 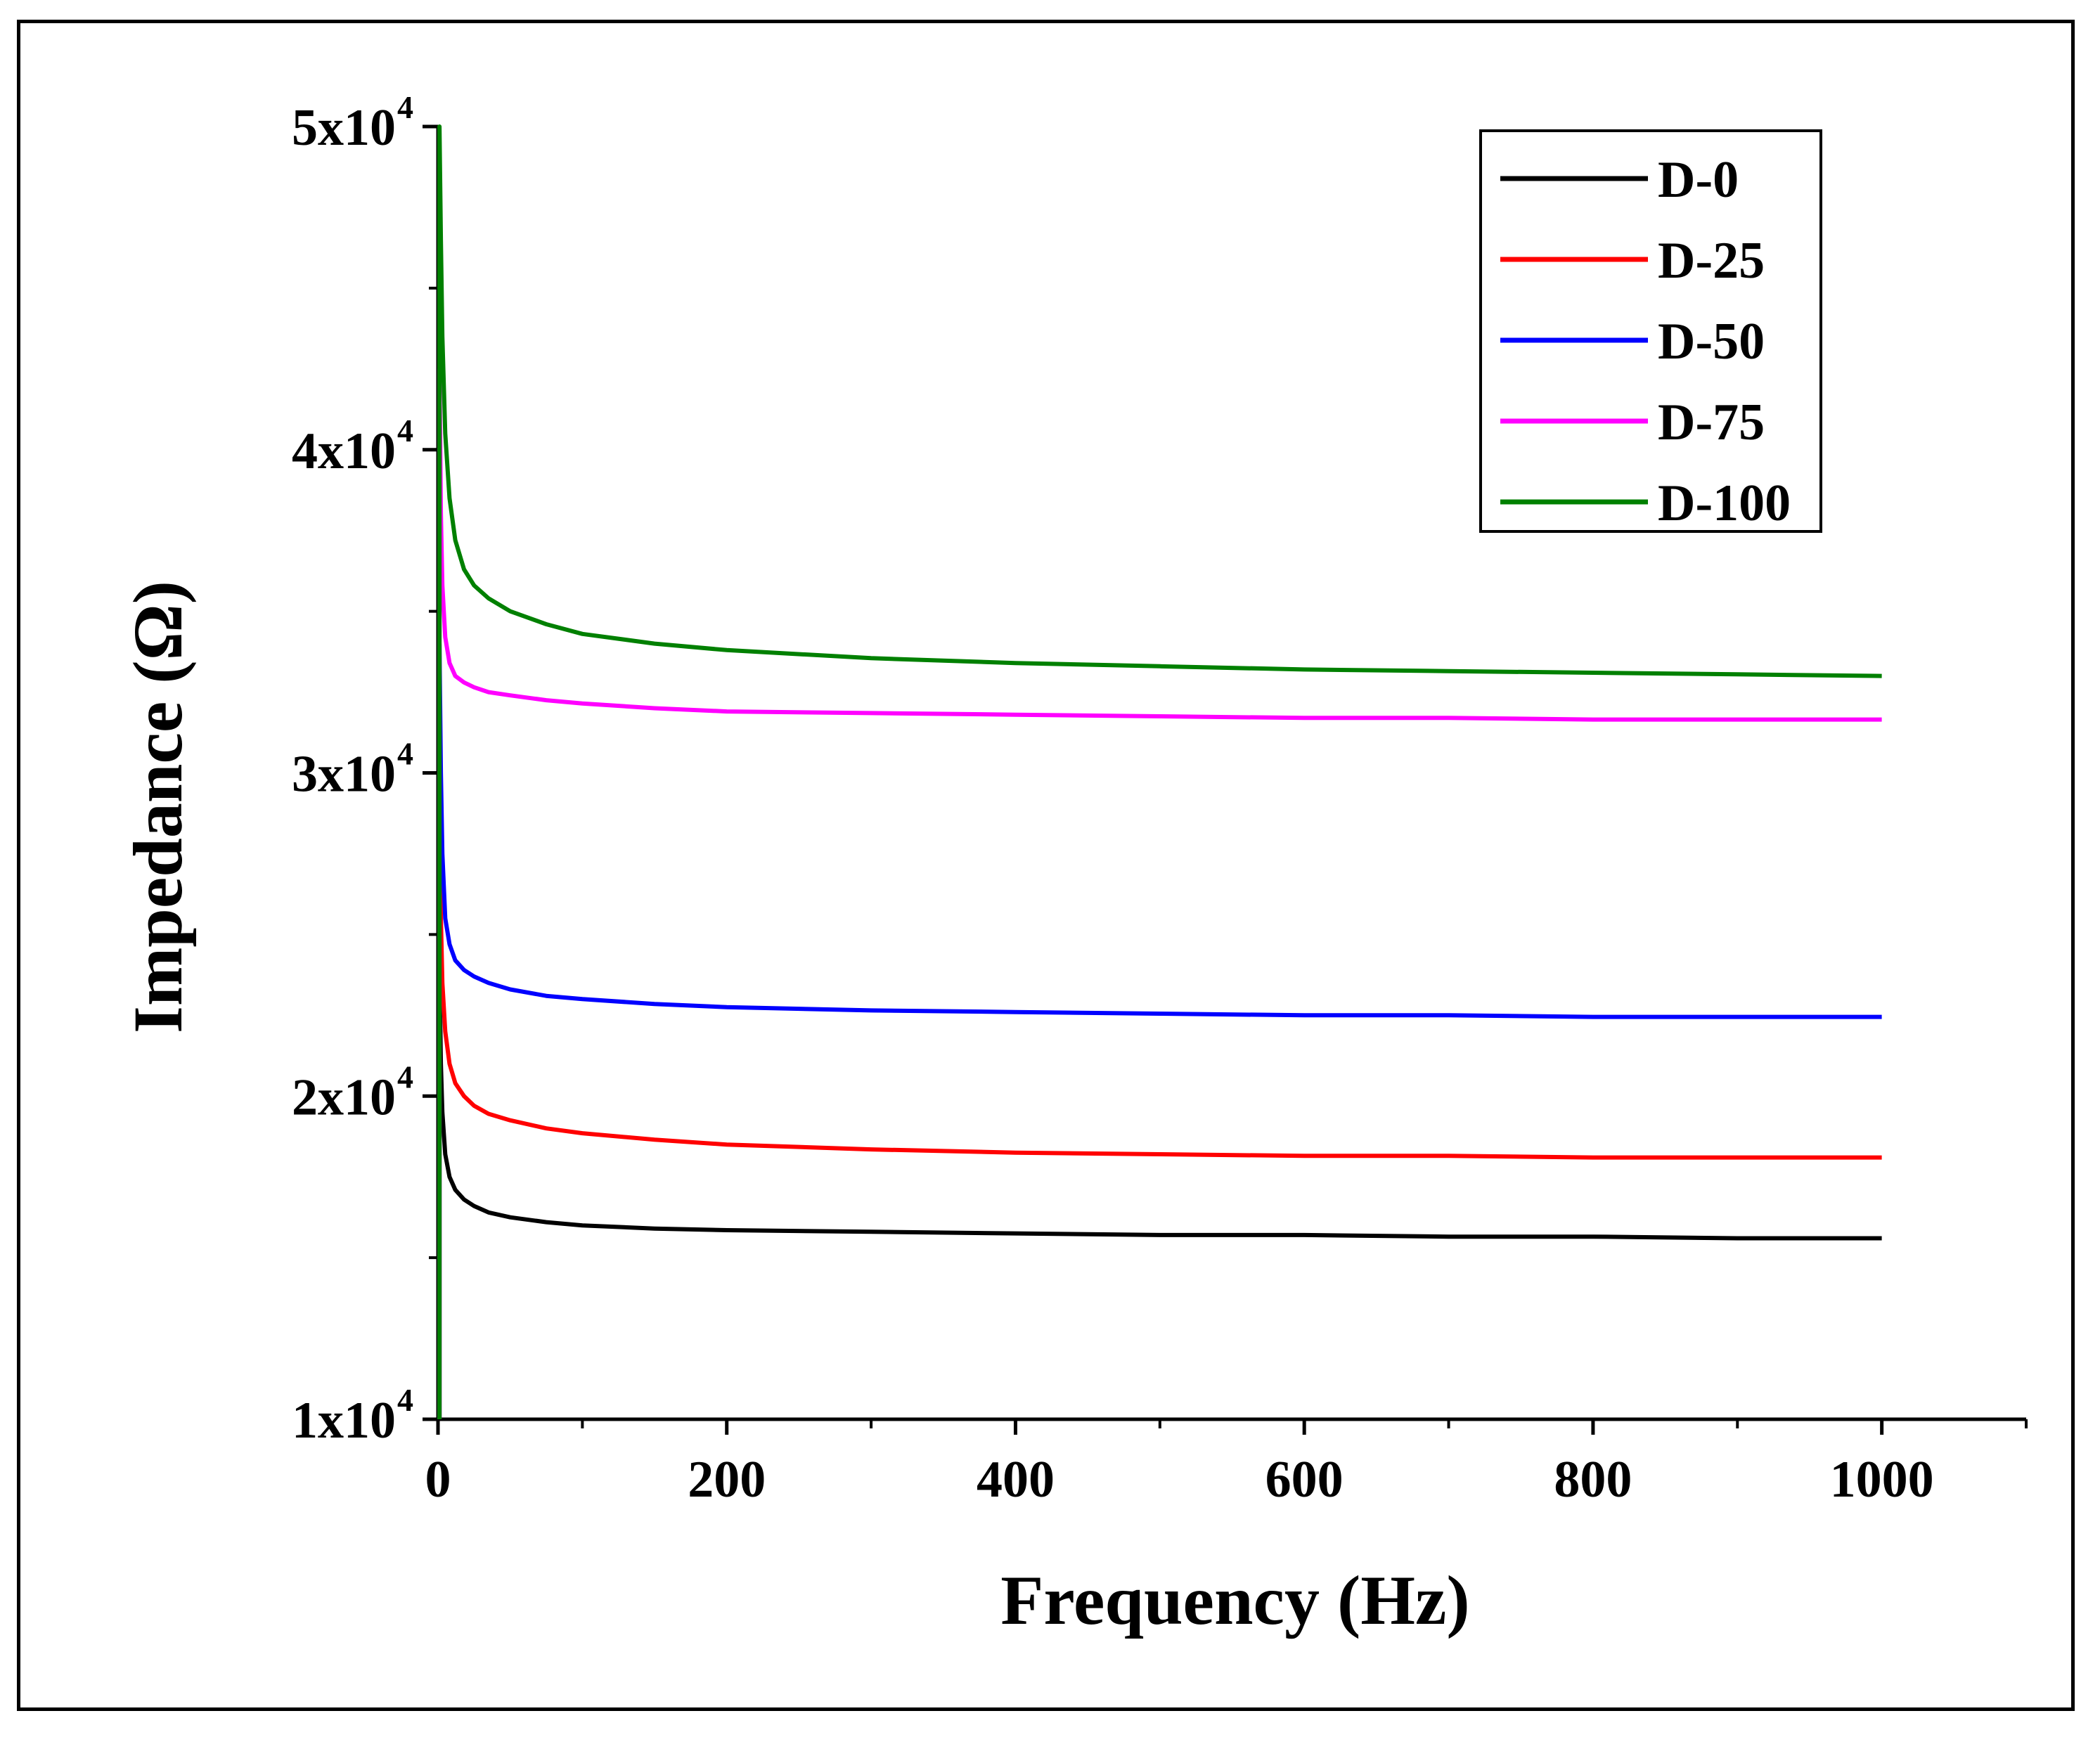 I want to click on legend-label-d-75: D-75, so click(x=1711, y=422).